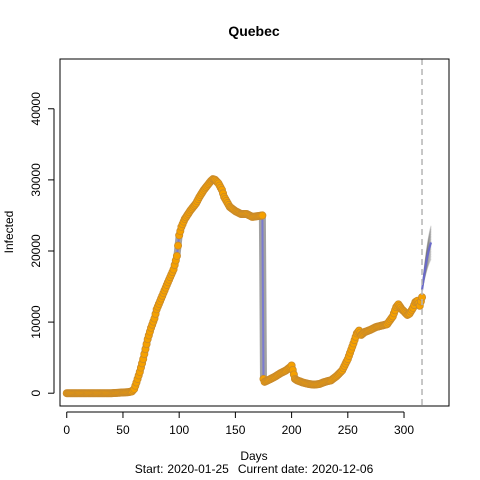  Describe the element at coordinates (36, 180) in the screenshot. I see `y-tick-label: 30000` at that location.